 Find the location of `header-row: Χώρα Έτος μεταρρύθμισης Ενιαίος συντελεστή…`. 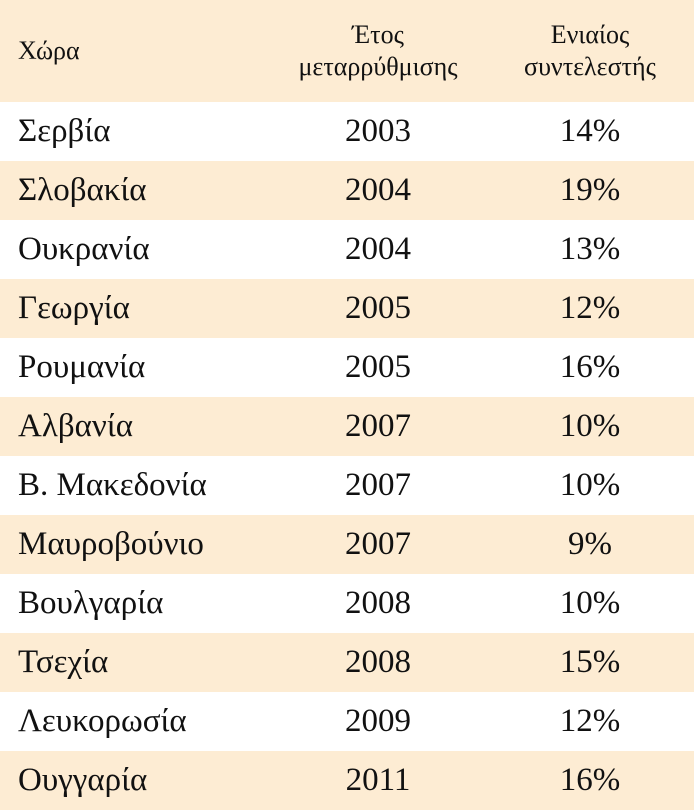

header-row: Χώρα Έτος μεταρρύθμισης Ενιαίος συντελεστή… is located at coordinates (347, 51).